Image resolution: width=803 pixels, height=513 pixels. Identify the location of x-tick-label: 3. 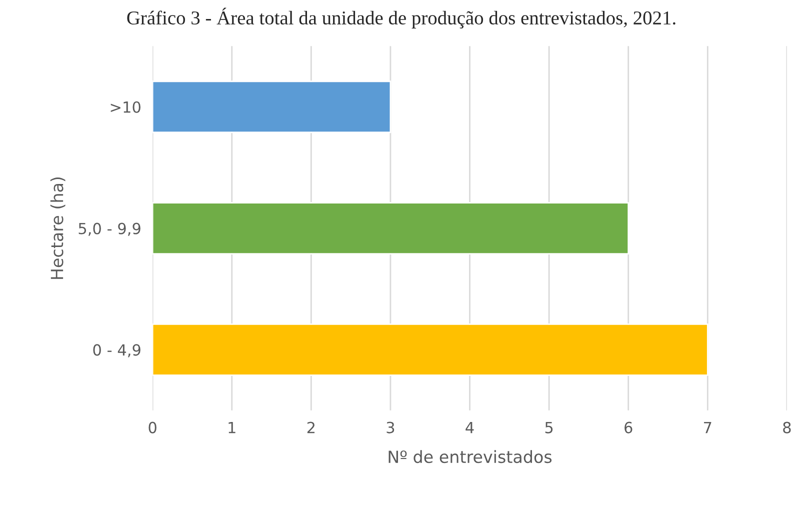
(390, 428).